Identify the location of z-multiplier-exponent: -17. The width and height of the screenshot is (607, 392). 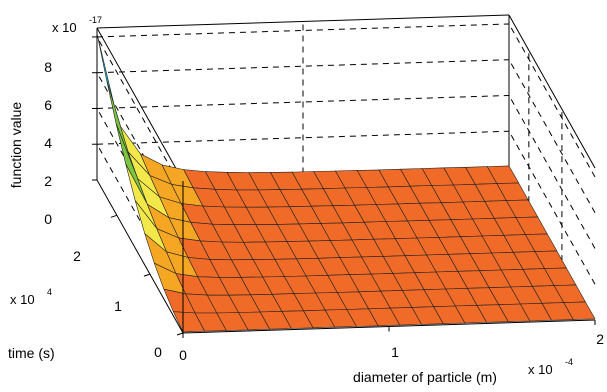
(95, 20).